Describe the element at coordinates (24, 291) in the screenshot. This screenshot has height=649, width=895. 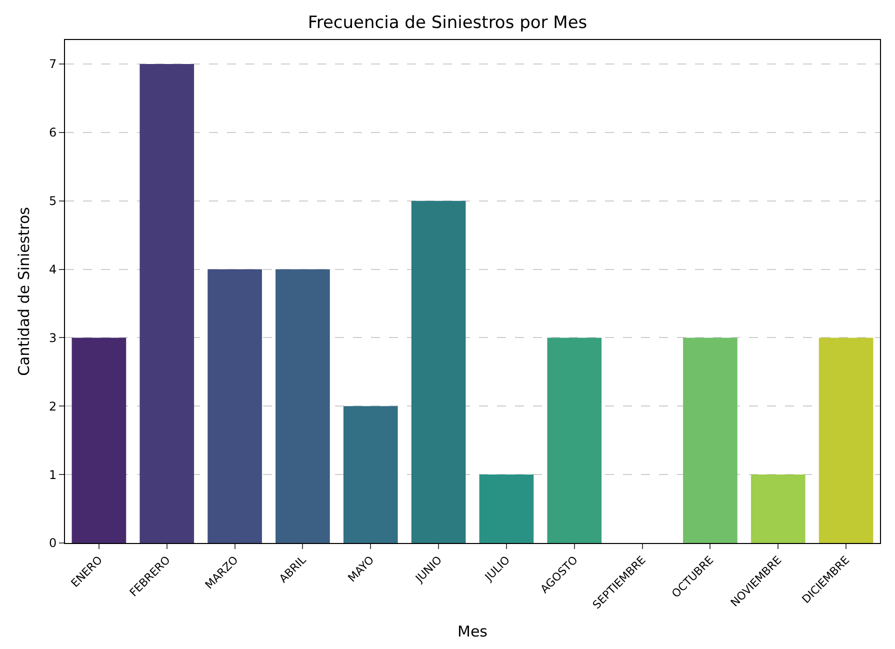
I see `y-axis-title: Cantidad de Siniestros` at that location.